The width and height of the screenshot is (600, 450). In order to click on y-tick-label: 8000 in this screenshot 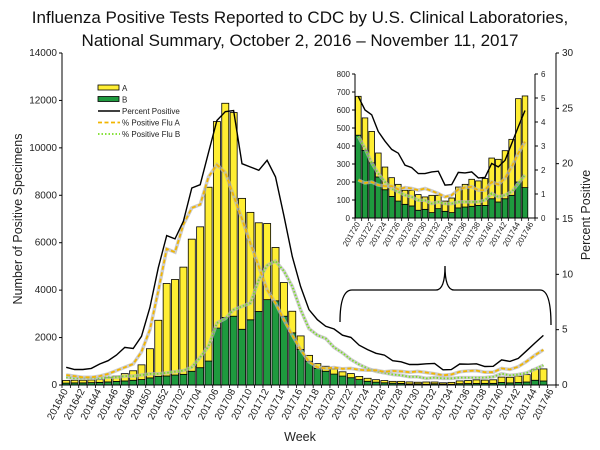, I will do `click(46, 195)`.